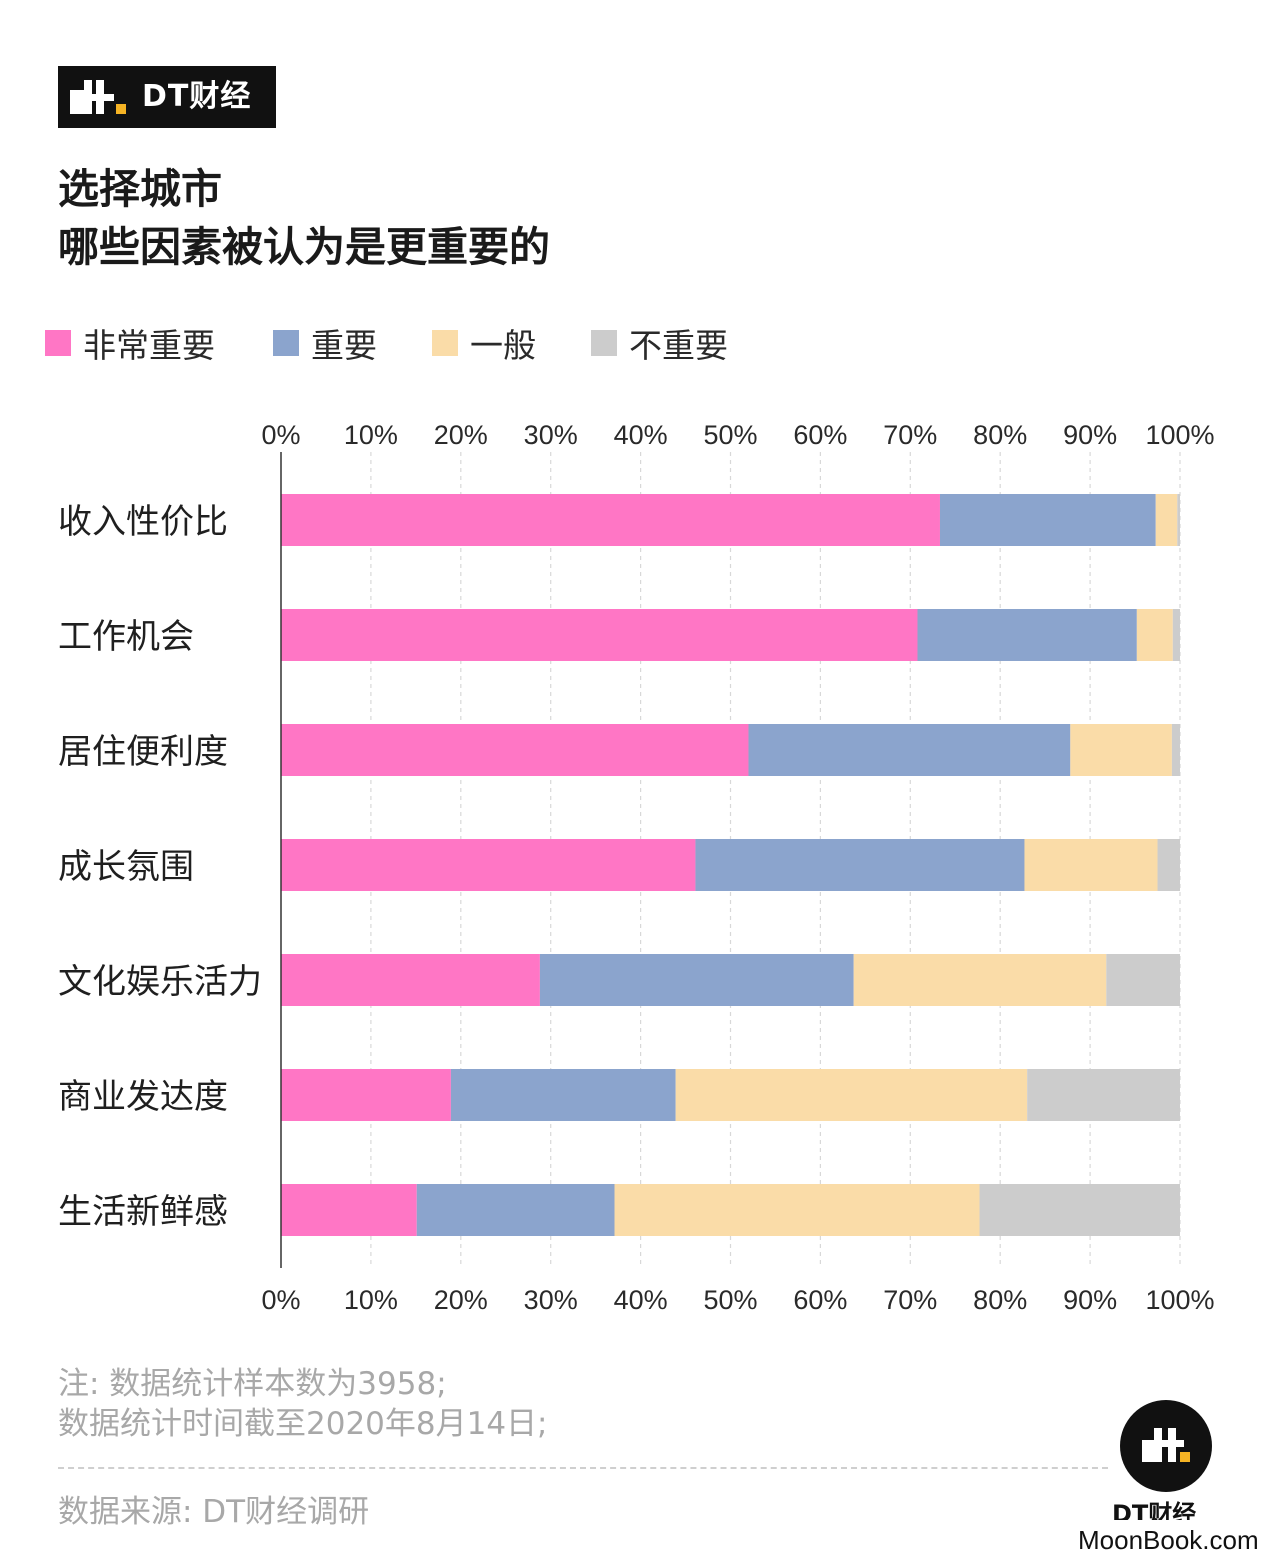 The height and width of the screenshot is (1559, 1280). Describe the element at coordinates (1090, 435) in the screenshot. I see `x-tick-label-top: 90%` at that location.